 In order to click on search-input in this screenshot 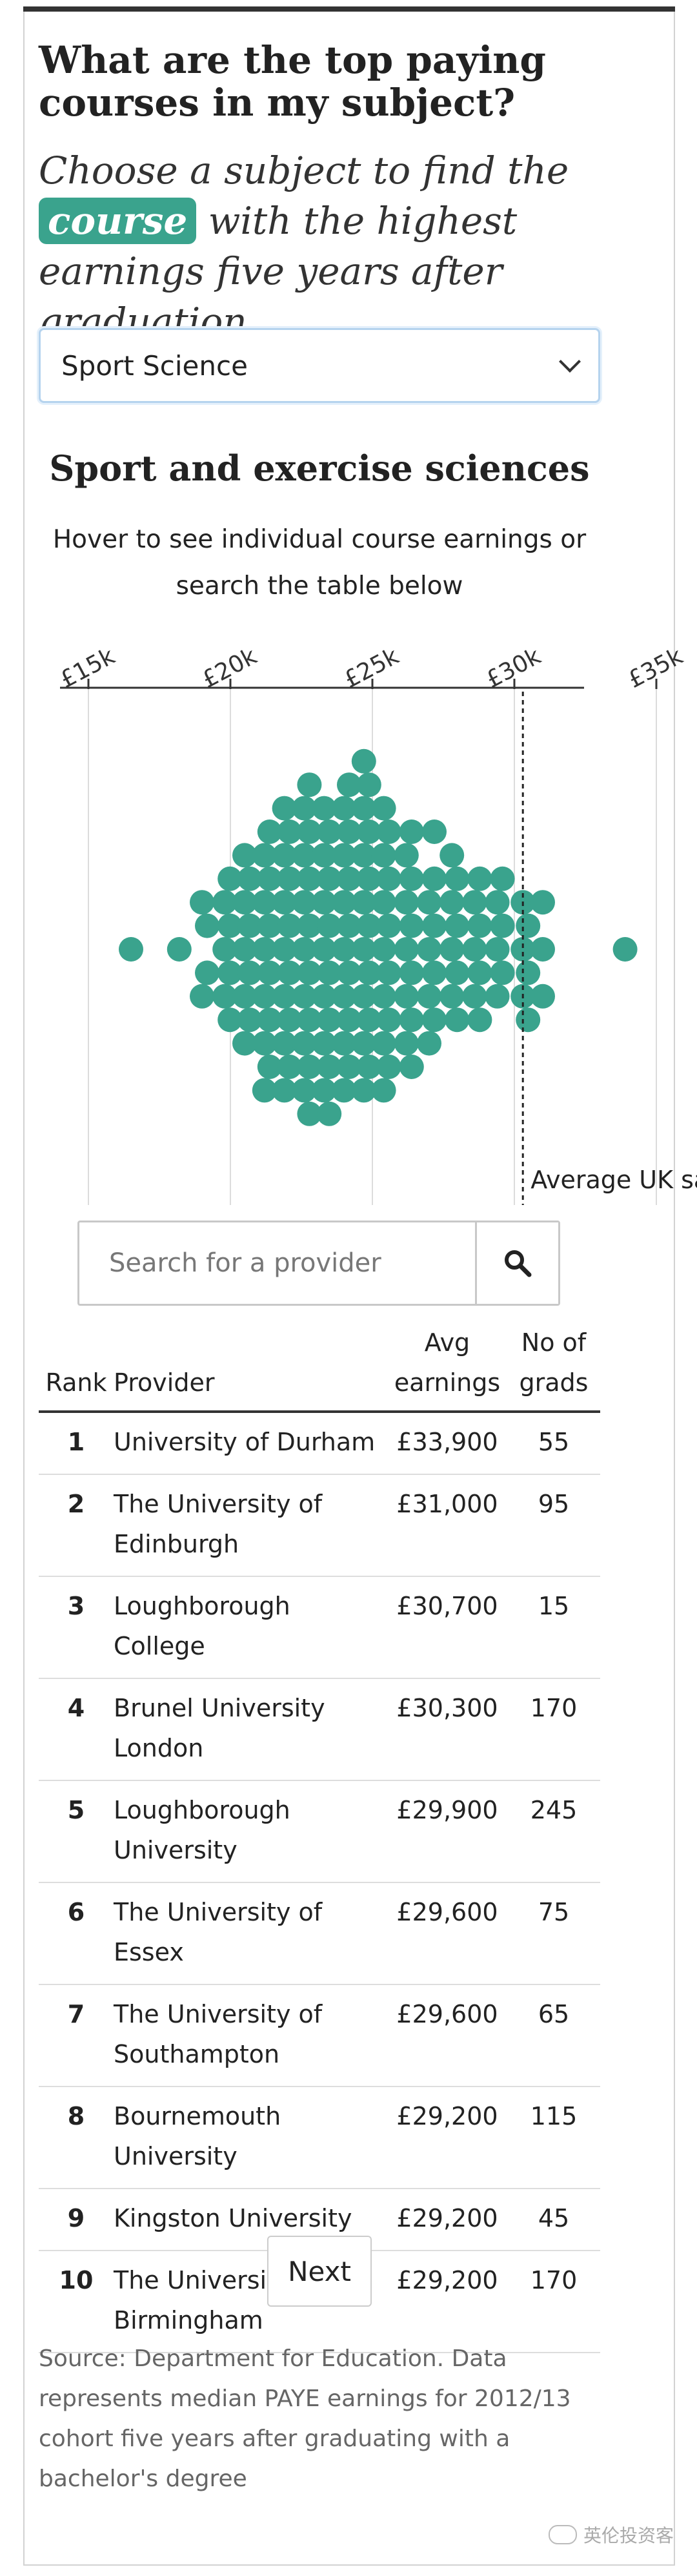, I will do `click(277, 1263)`.